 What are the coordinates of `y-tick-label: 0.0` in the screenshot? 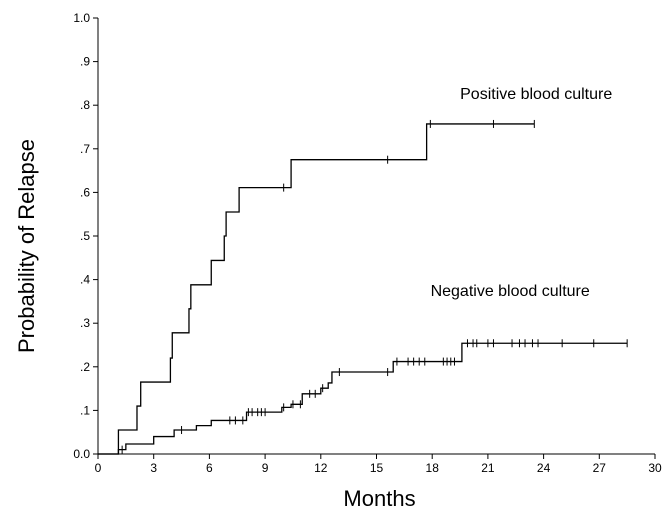 It's located at (81, 454).